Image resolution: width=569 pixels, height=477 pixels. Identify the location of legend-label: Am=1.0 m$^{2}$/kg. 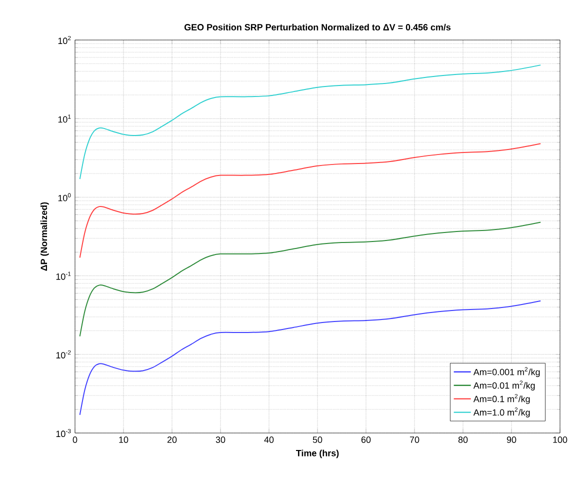
(501, 413).